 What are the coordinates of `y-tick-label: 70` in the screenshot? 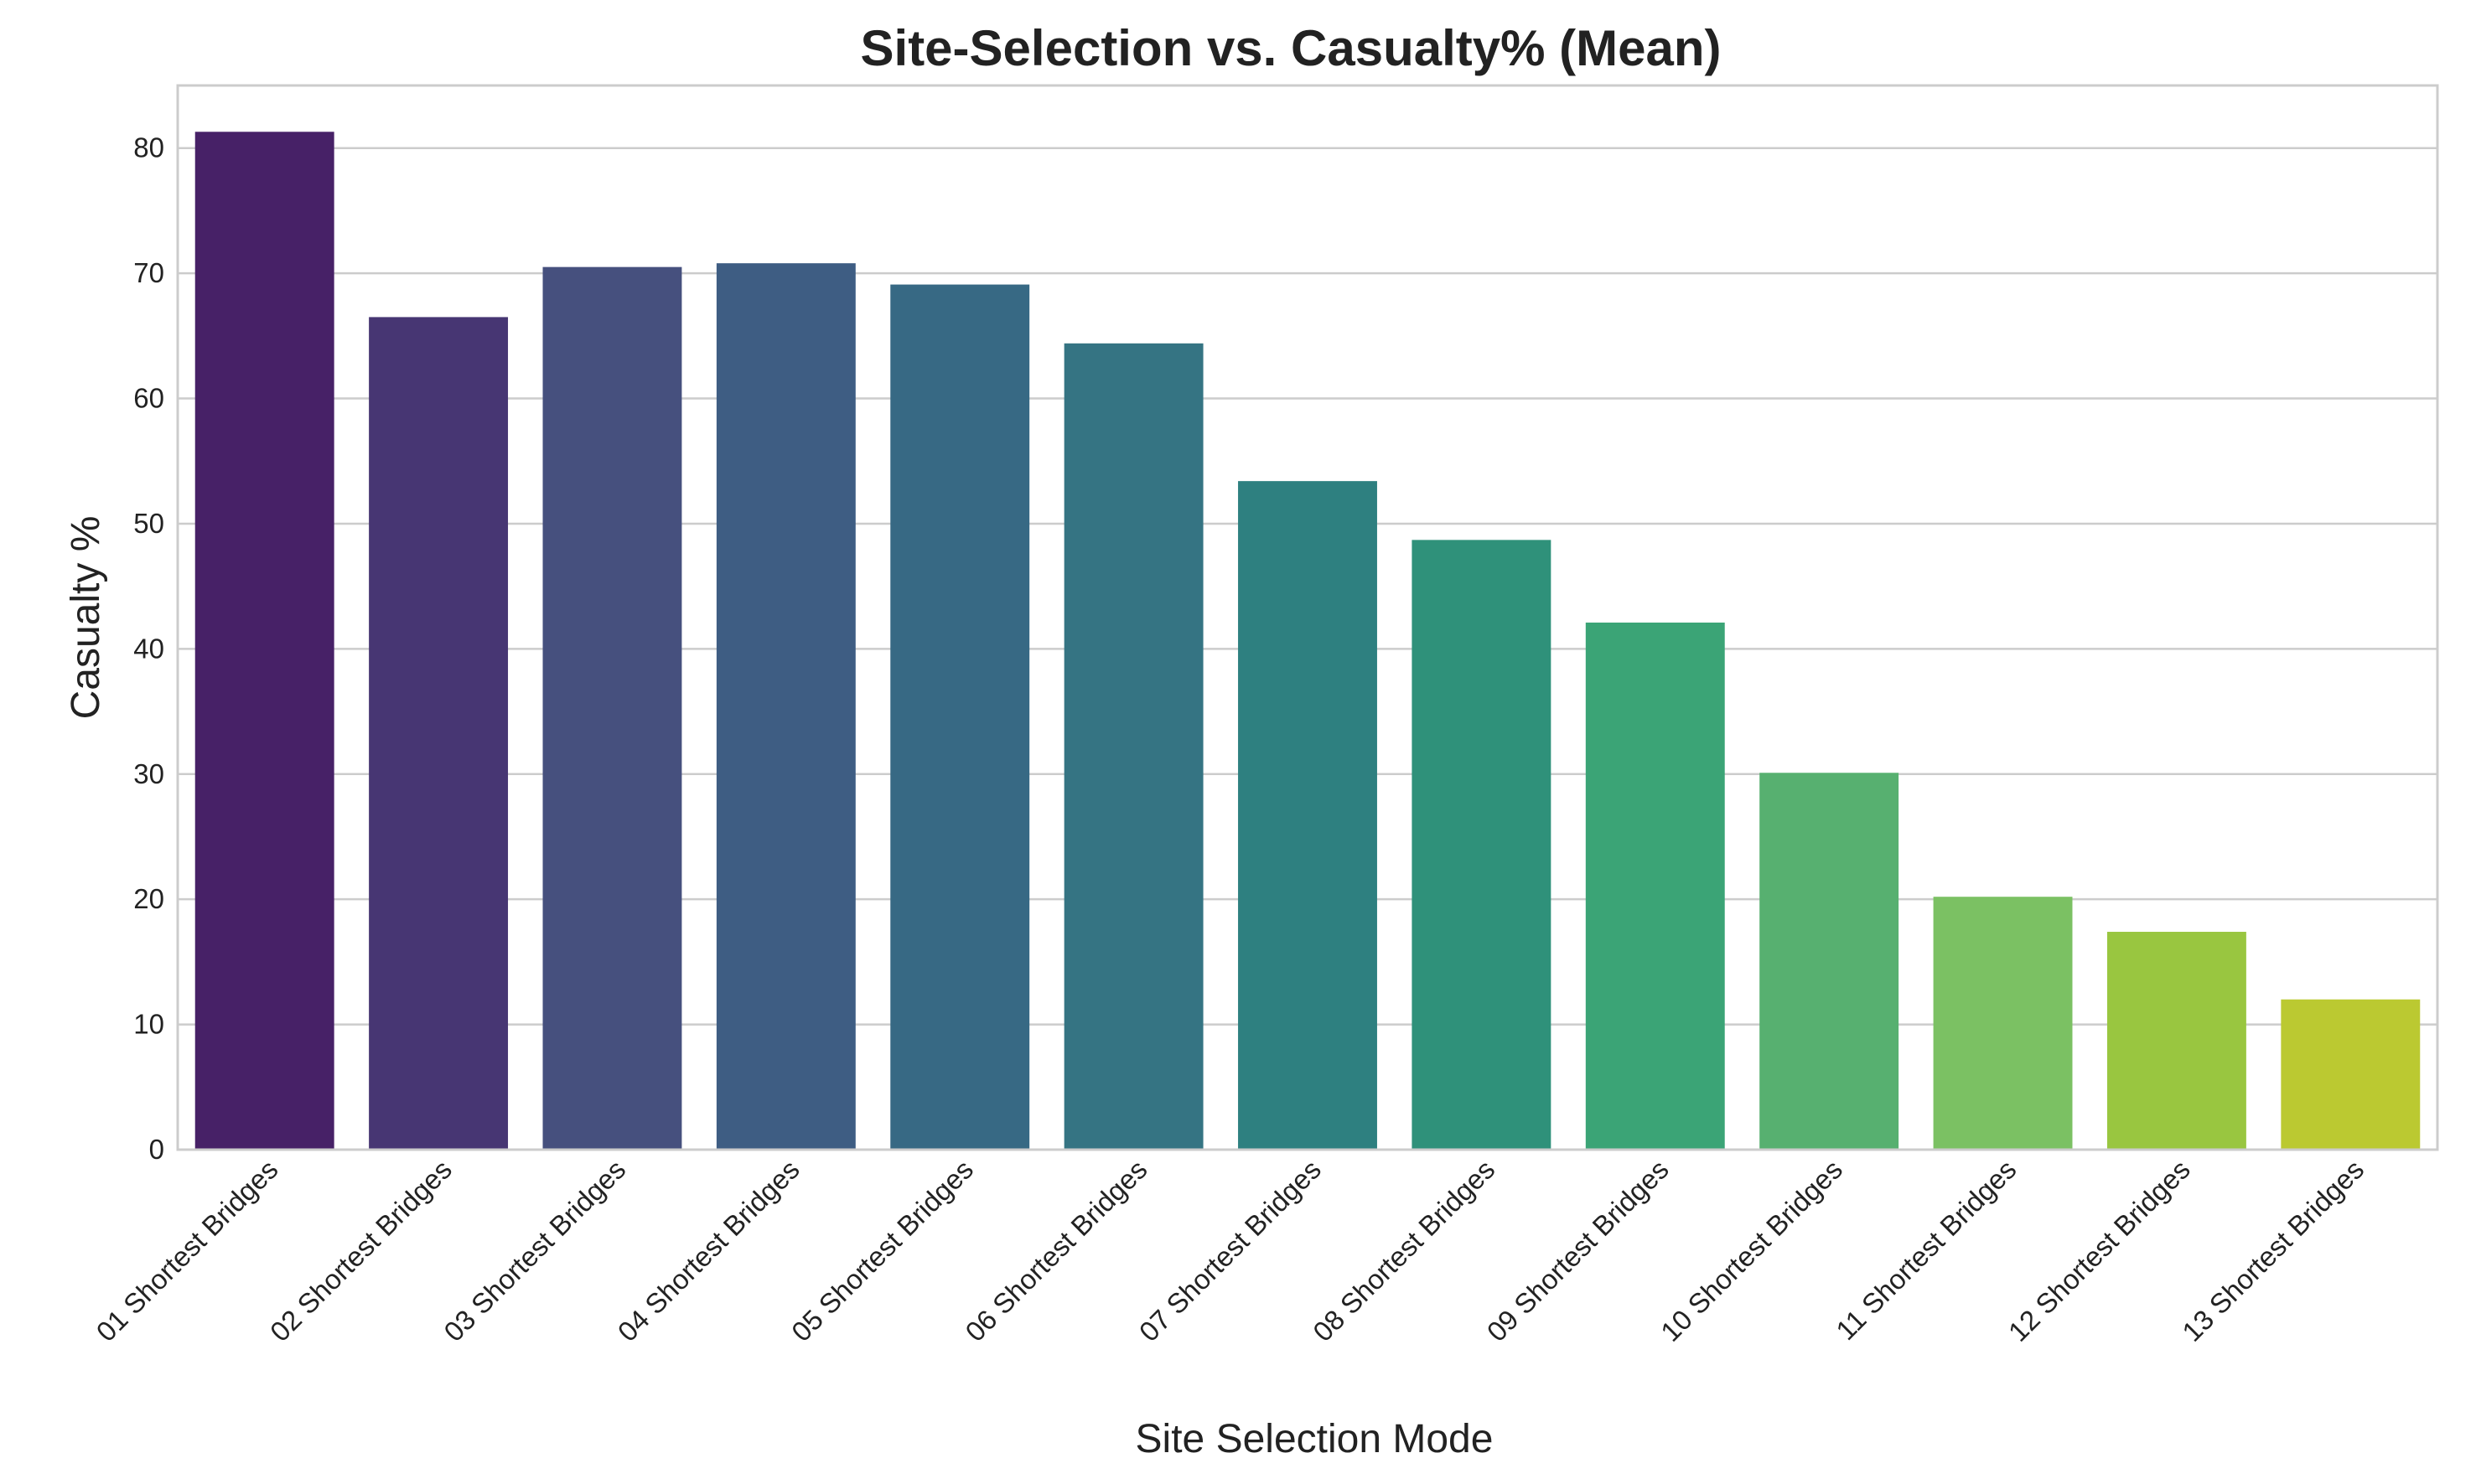 It's located at (148, 273).